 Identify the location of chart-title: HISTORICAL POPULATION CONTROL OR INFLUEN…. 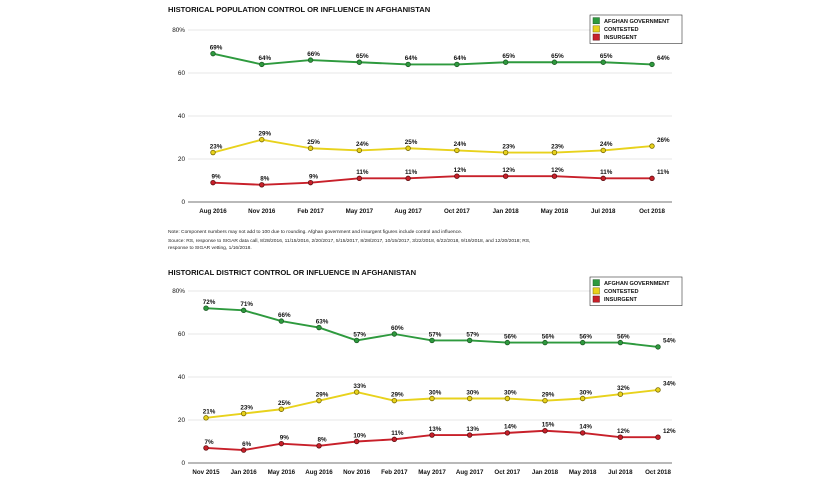
(299, 9).